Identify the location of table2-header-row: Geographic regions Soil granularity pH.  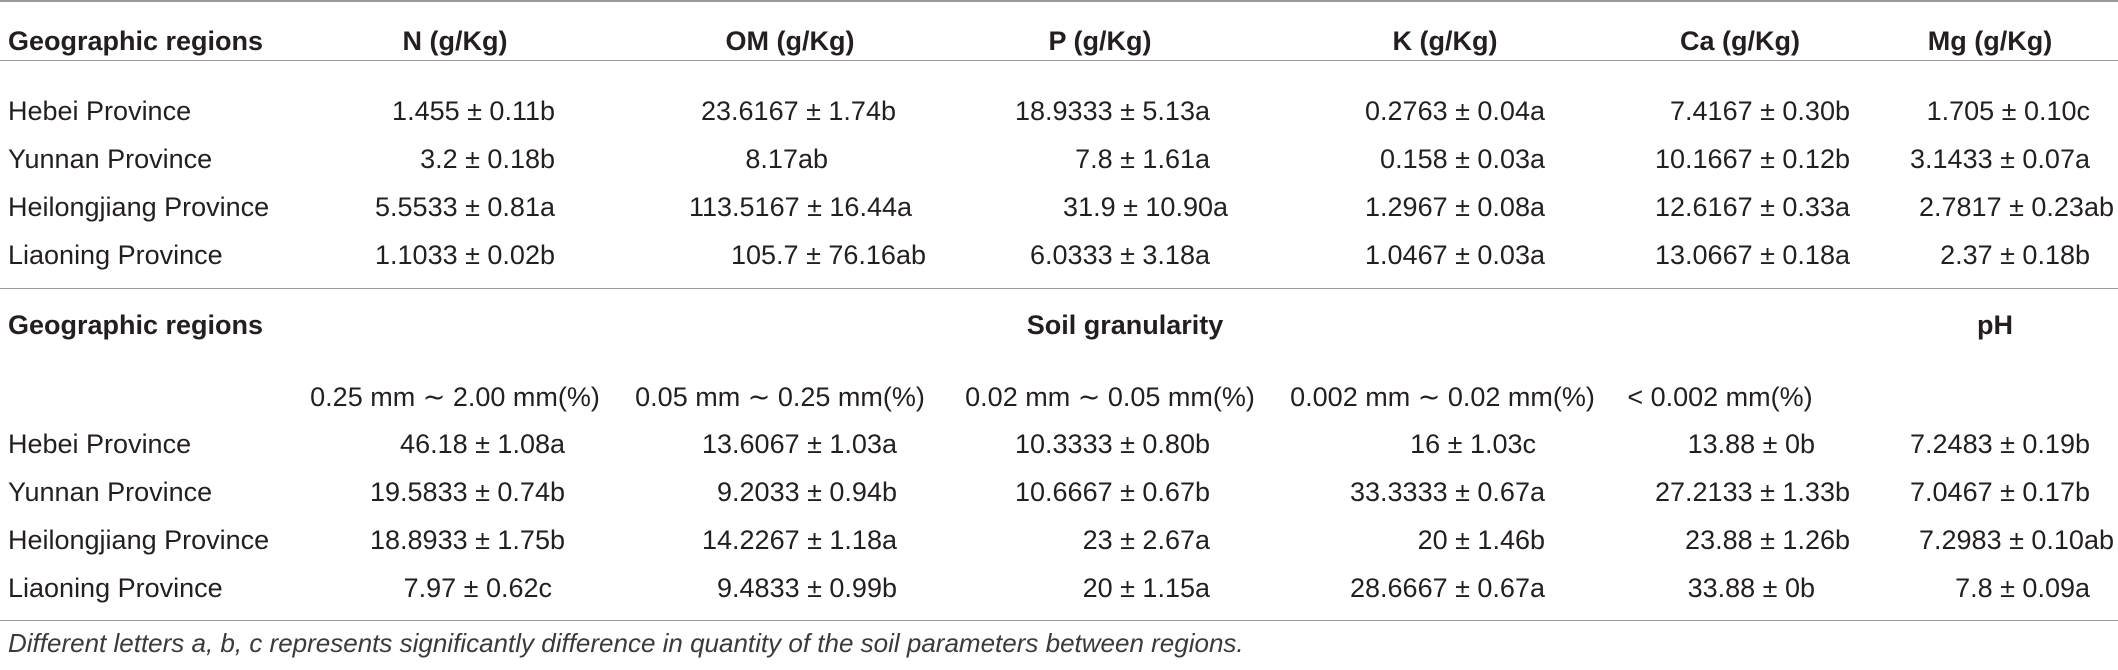
(1059, 325).